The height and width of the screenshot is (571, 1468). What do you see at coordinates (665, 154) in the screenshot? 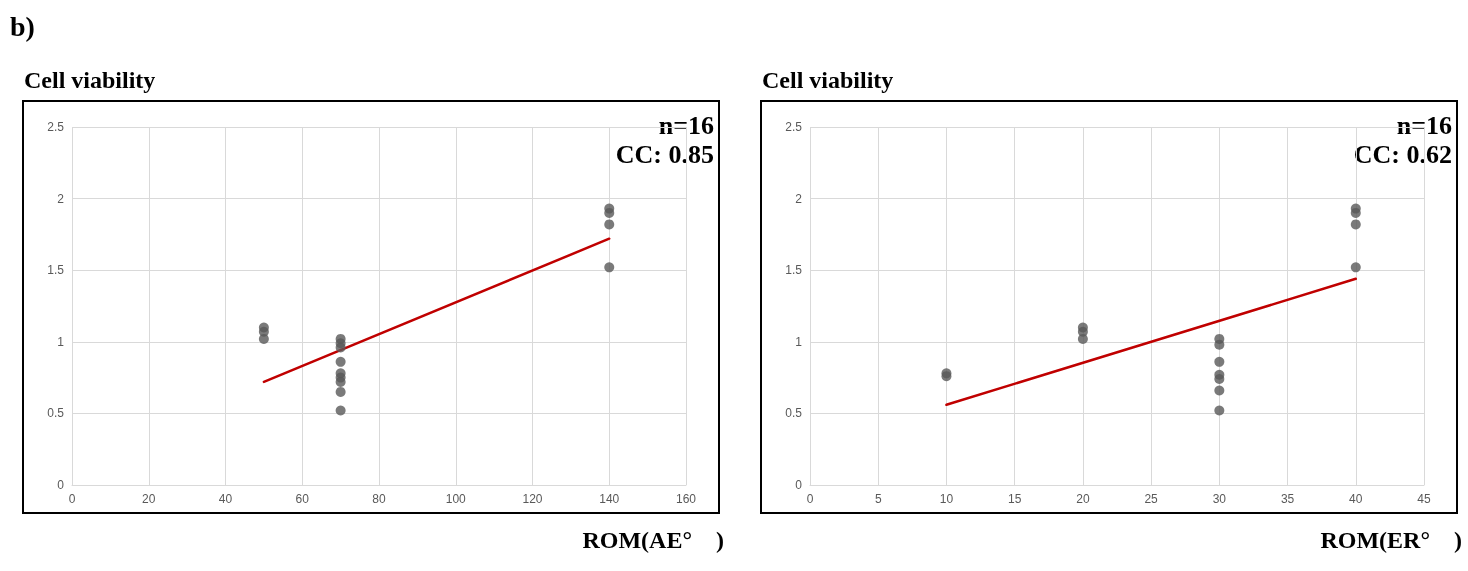
I see `annotation: CC: 0.85` at bounding box center [665, 154].